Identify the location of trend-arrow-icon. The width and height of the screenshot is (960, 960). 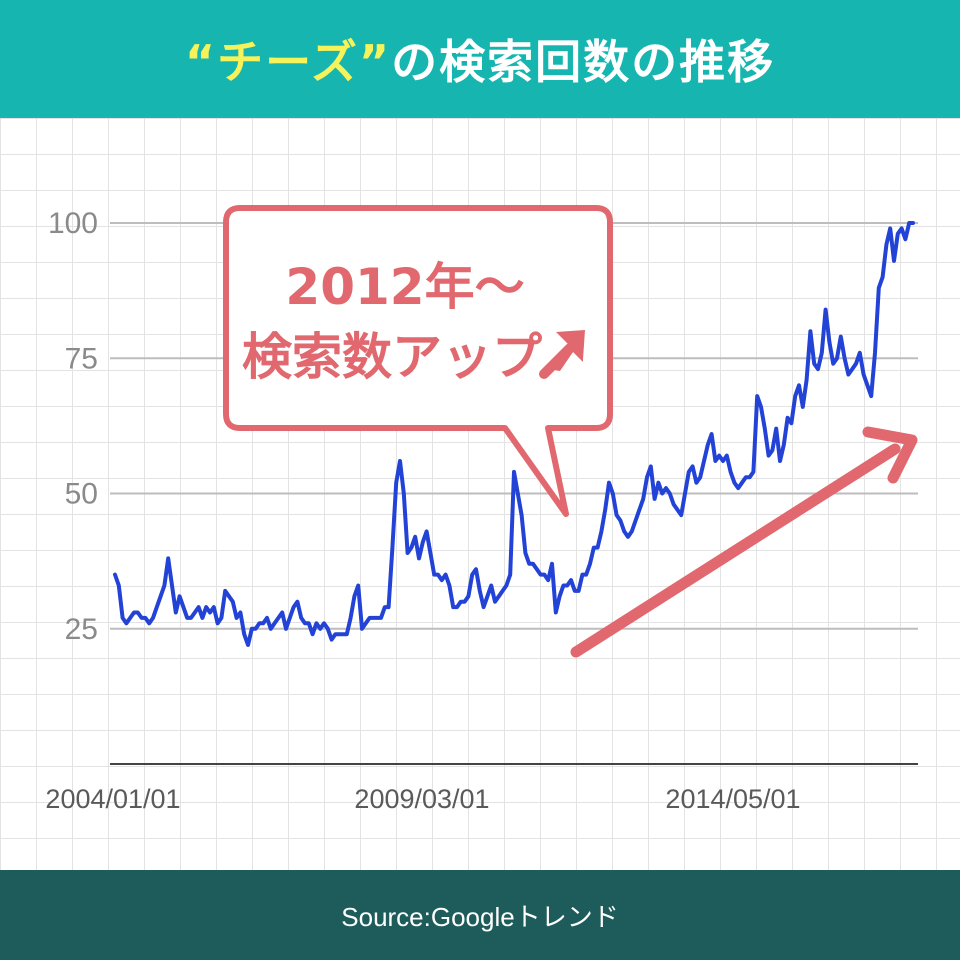
(744, 542).